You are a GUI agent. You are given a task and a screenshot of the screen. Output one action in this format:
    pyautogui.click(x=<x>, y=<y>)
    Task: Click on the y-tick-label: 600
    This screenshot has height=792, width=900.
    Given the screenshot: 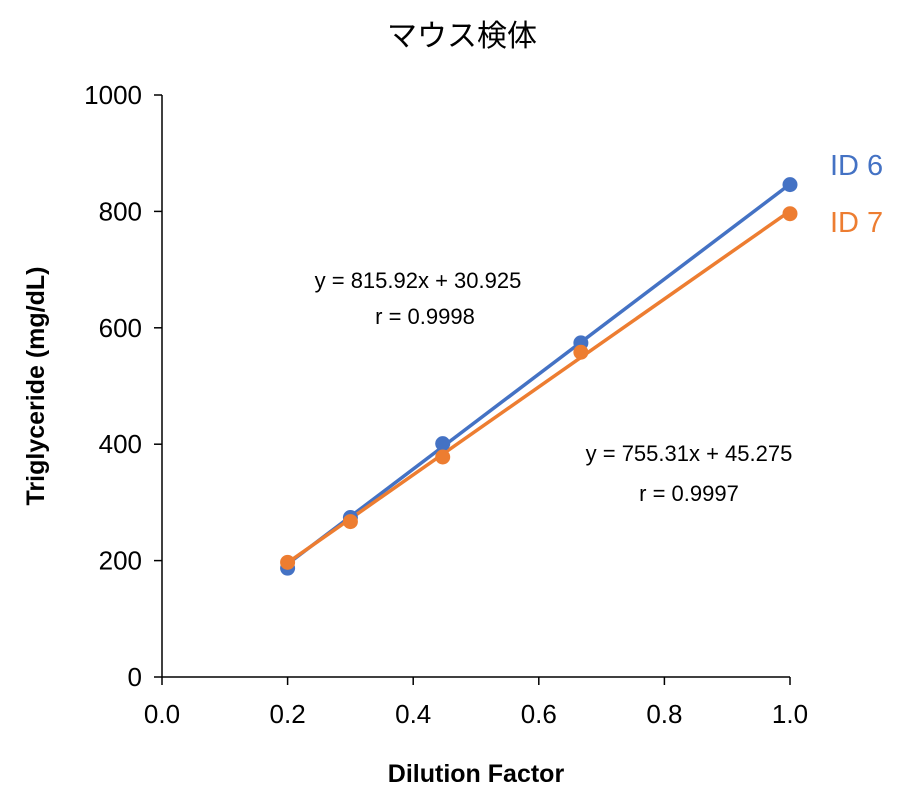 What is the action you would take?
    pyautogui.click(x=120, y=328)
    